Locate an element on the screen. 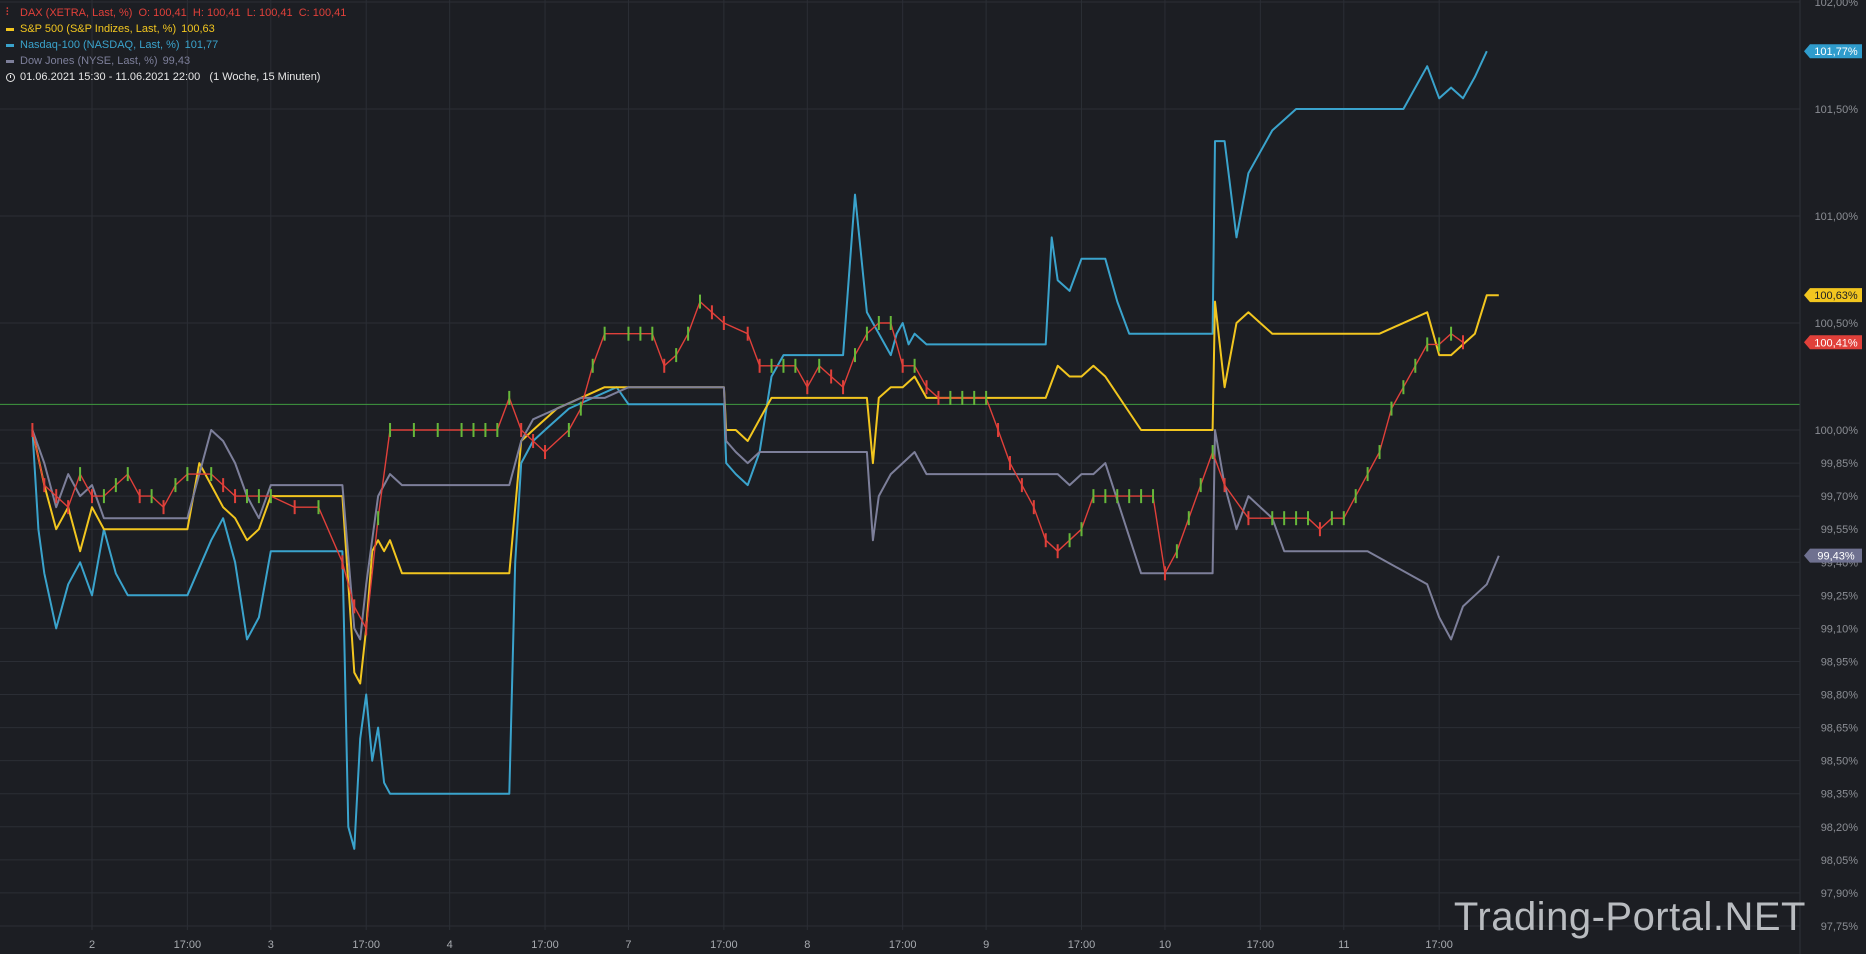 The width and height of the screenshot is (1866, 954). y-axis-panel is located at coordinates (1833, 477).